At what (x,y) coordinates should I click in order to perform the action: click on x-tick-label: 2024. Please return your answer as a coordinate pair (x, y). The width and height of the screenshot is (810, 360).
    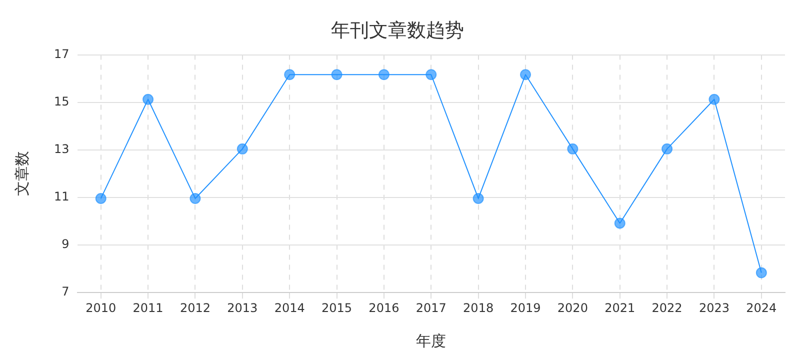
    Looking at the image, I should click on (761, 307).